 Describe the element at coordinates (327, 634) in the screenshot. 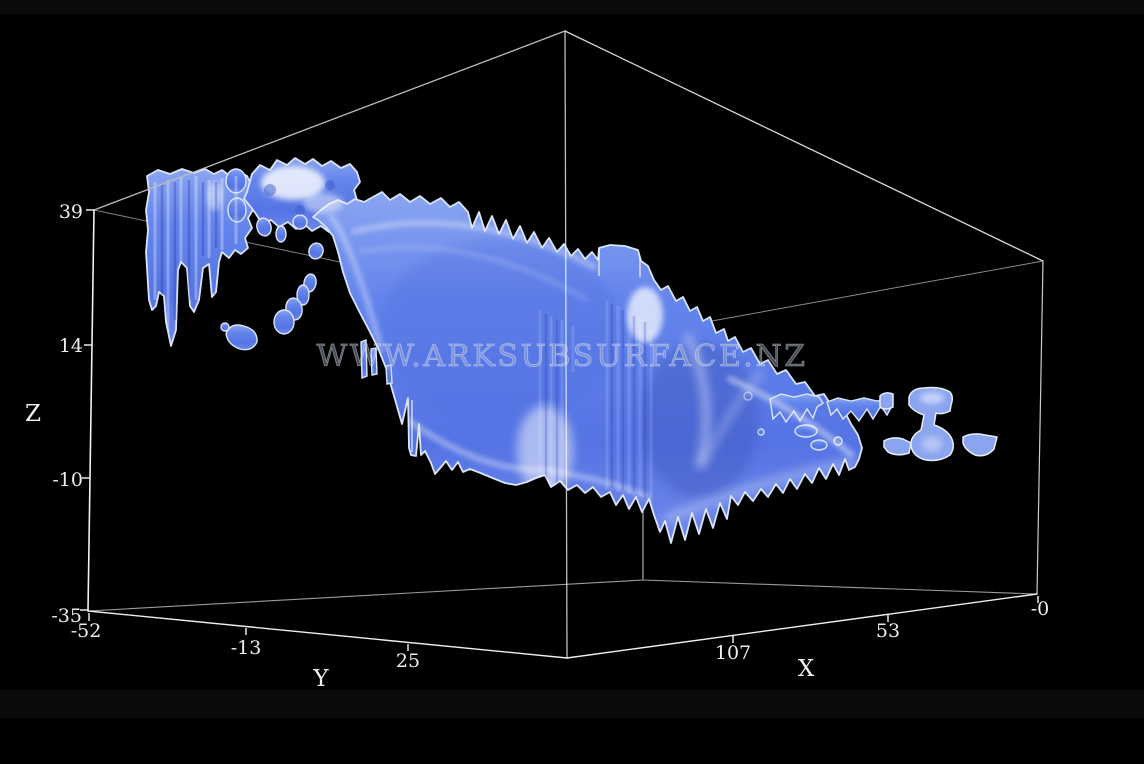

I see `y-axis-line` at that location.